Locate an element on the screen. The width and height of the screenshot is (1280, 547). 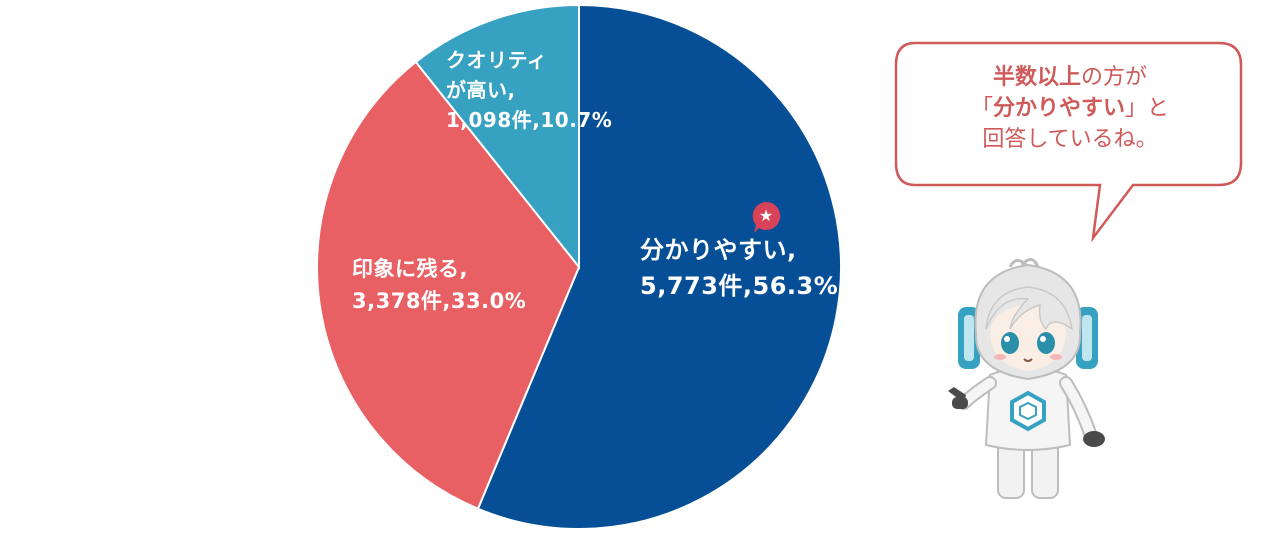
bubble-line-3: 回答しているね。 is located at coordinates (1070, 139).